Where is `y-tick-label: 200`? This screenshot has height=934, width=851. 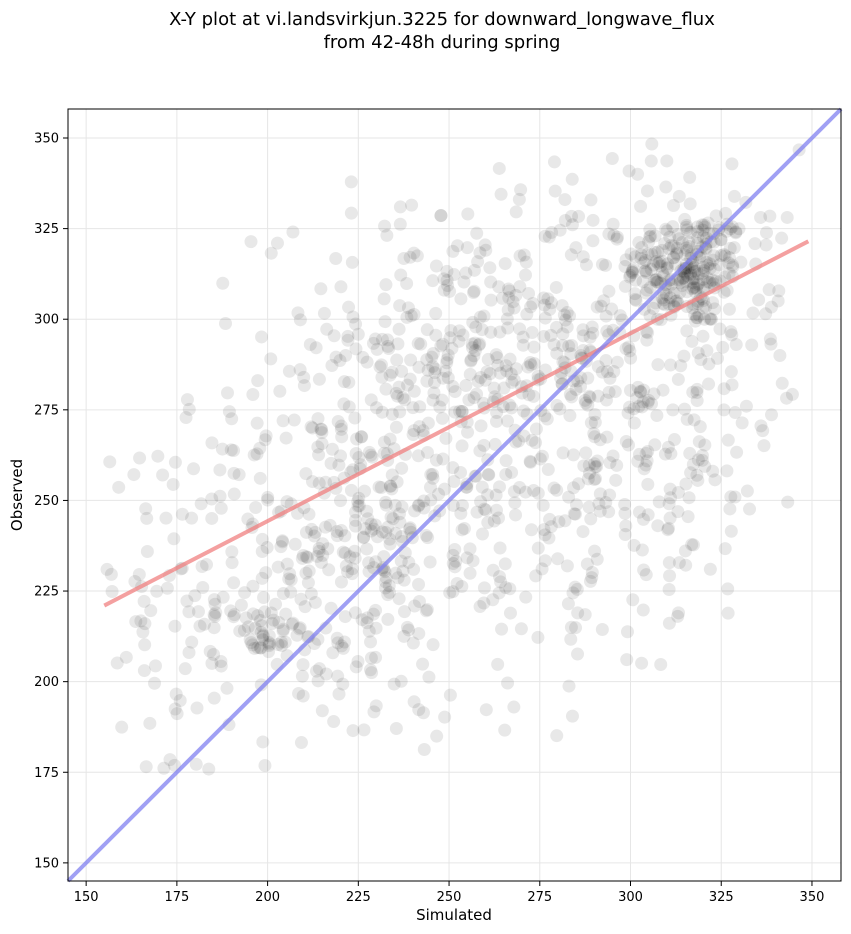
y-tick-label: 200 is located at coordinates (46, 682).